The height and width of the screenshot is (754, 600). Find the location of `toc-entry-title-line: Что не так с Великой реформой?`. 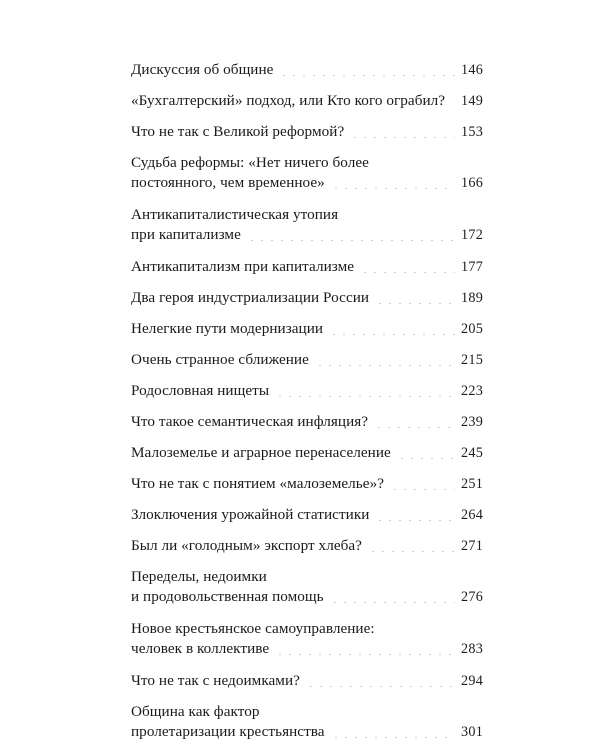

toc-entry-title-line: Что не так с Великой реформой? is located at coordinates (238, 131).